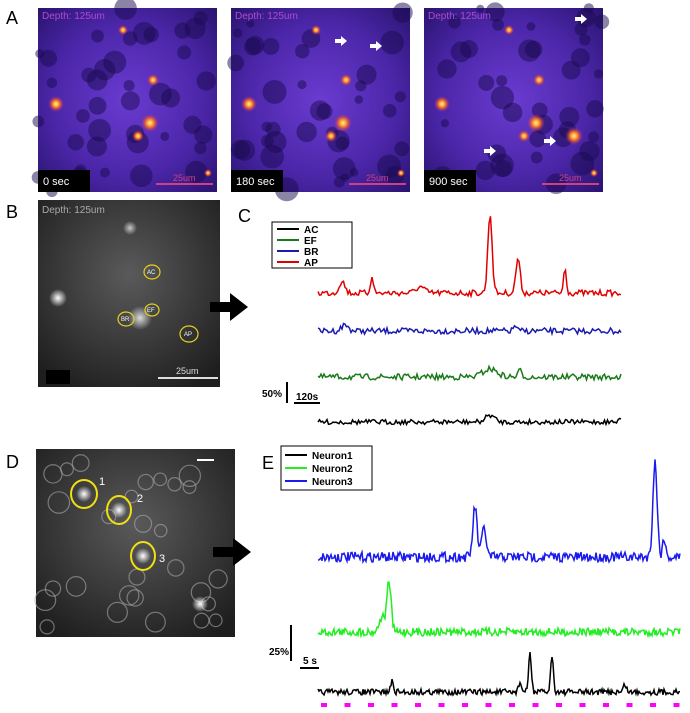  I want to click on legend-label: EF, so click(310, 241).